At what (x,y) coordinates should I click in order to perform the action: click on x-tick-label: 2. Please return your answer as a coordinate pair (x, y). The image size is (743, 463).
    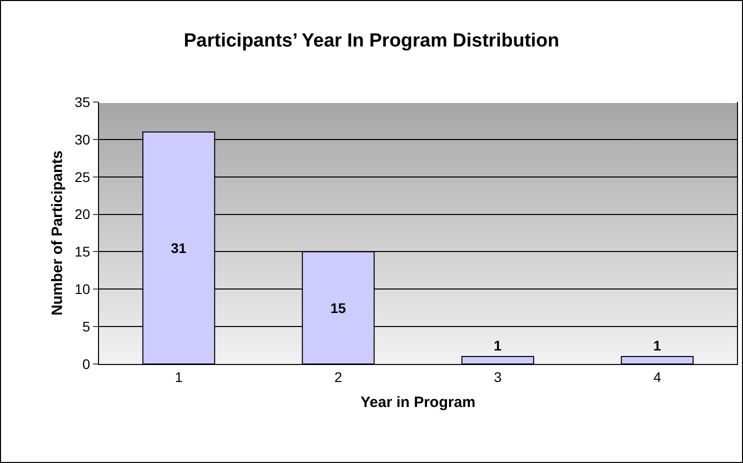
    Looking at the image, I should click on (338, 376).